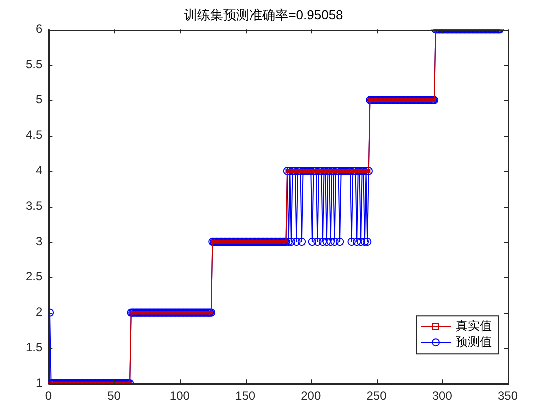  What do you see at coordinates (311, 396) in the screenshot?
I see `x-tick-label: 200` at bounding box center [311, 396].